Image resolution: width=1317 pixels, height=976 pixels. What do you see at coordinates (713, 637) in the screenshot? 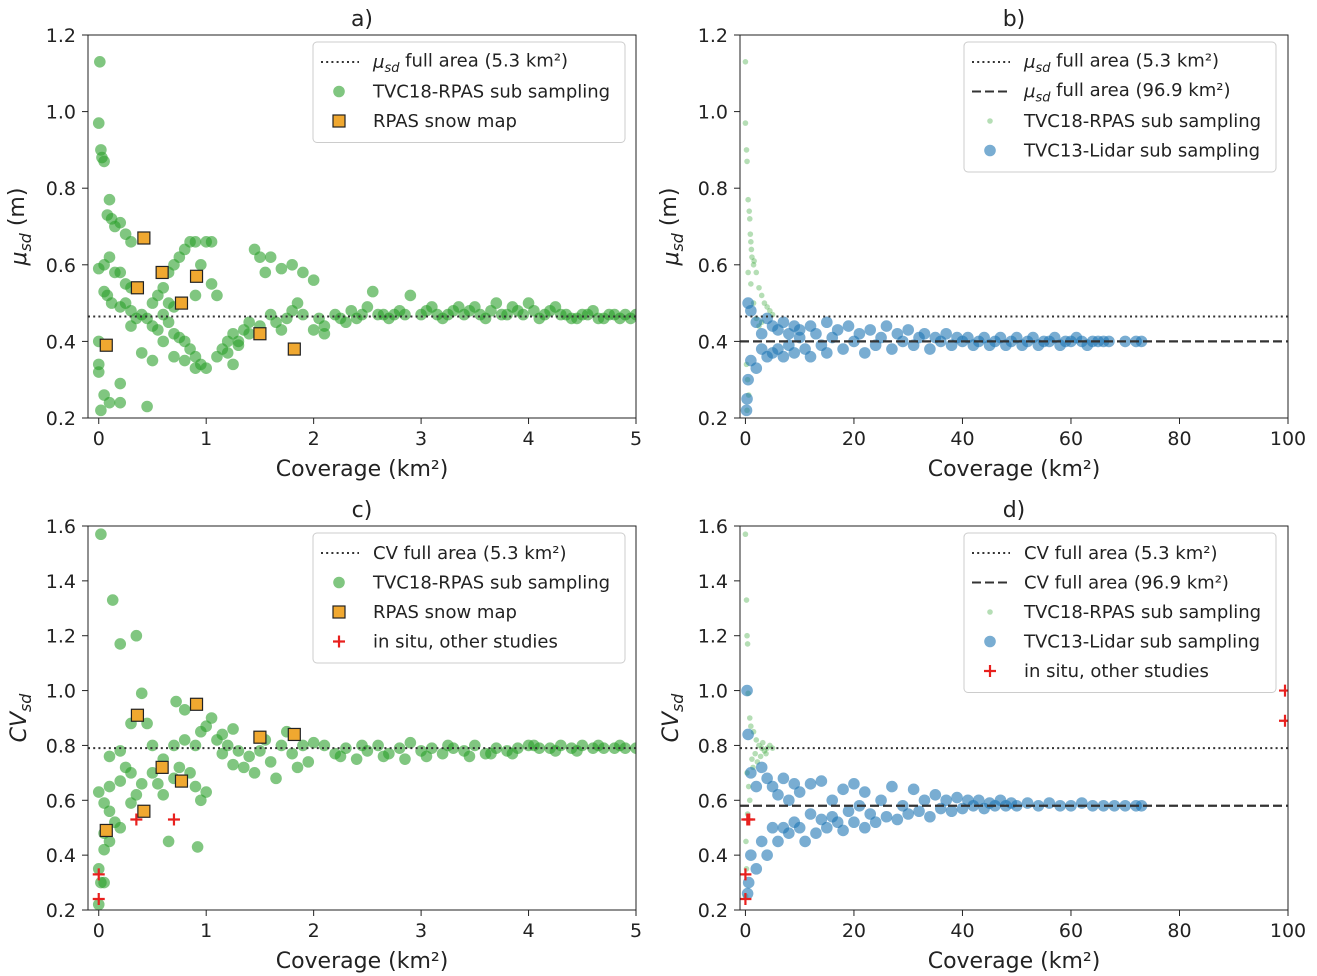
I see `y-tick-label: 1.2` at bounding box center [713, 637].